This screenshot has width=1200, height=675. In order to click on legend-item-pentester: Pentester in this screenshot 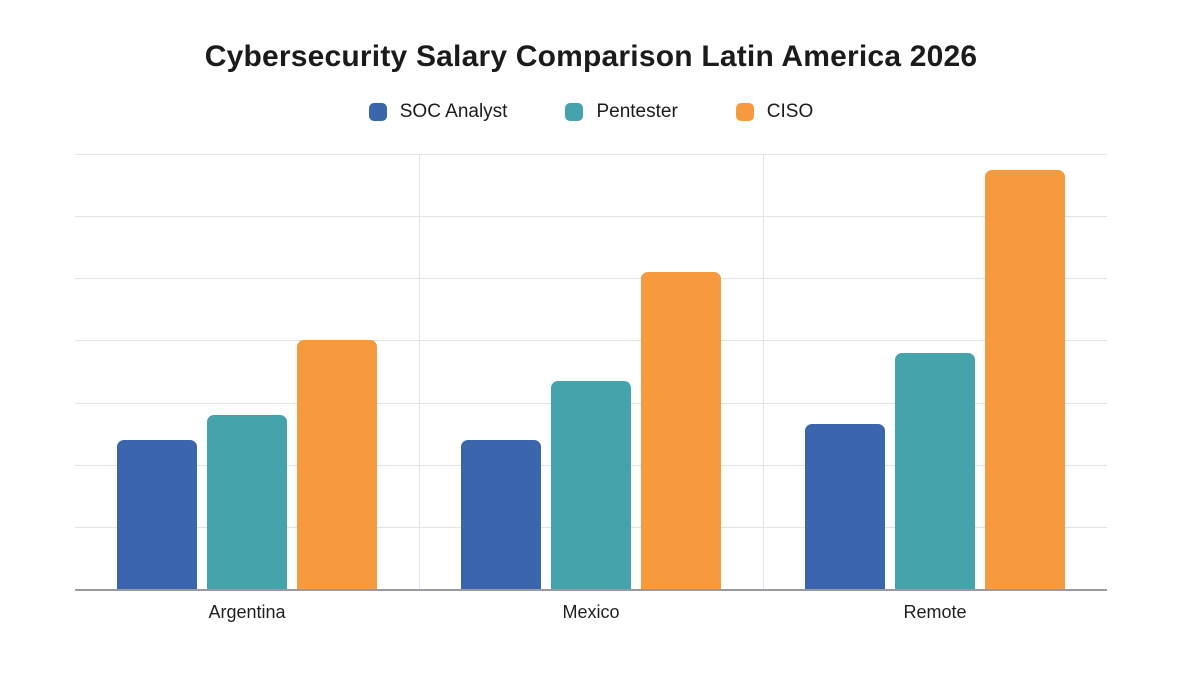, I will do `click(621, 112)`.